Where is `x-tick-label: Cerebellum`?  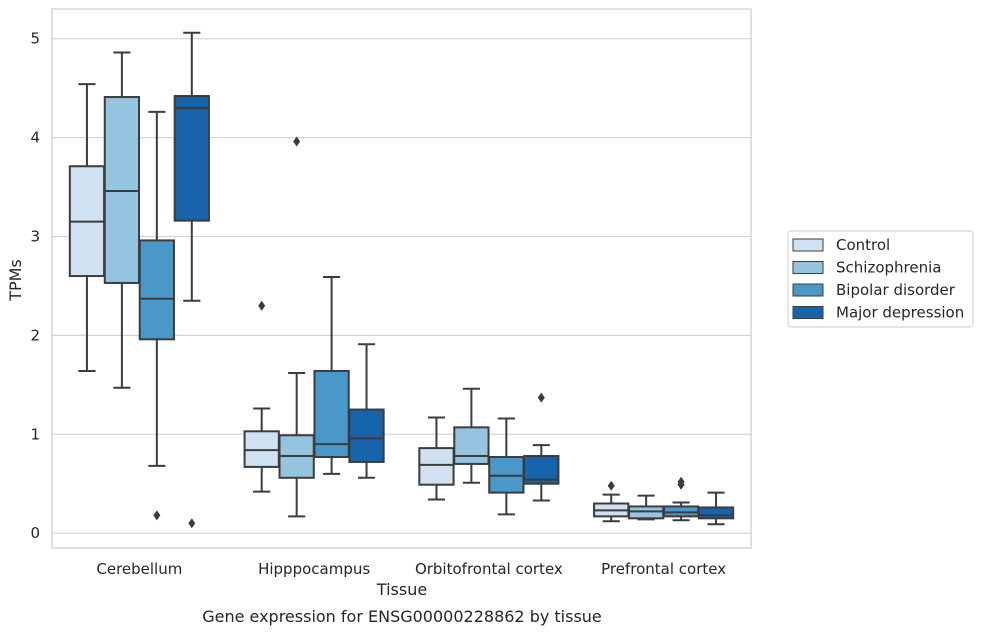 x-tick-label: Cerebellum is located at coordinates (139, 569).